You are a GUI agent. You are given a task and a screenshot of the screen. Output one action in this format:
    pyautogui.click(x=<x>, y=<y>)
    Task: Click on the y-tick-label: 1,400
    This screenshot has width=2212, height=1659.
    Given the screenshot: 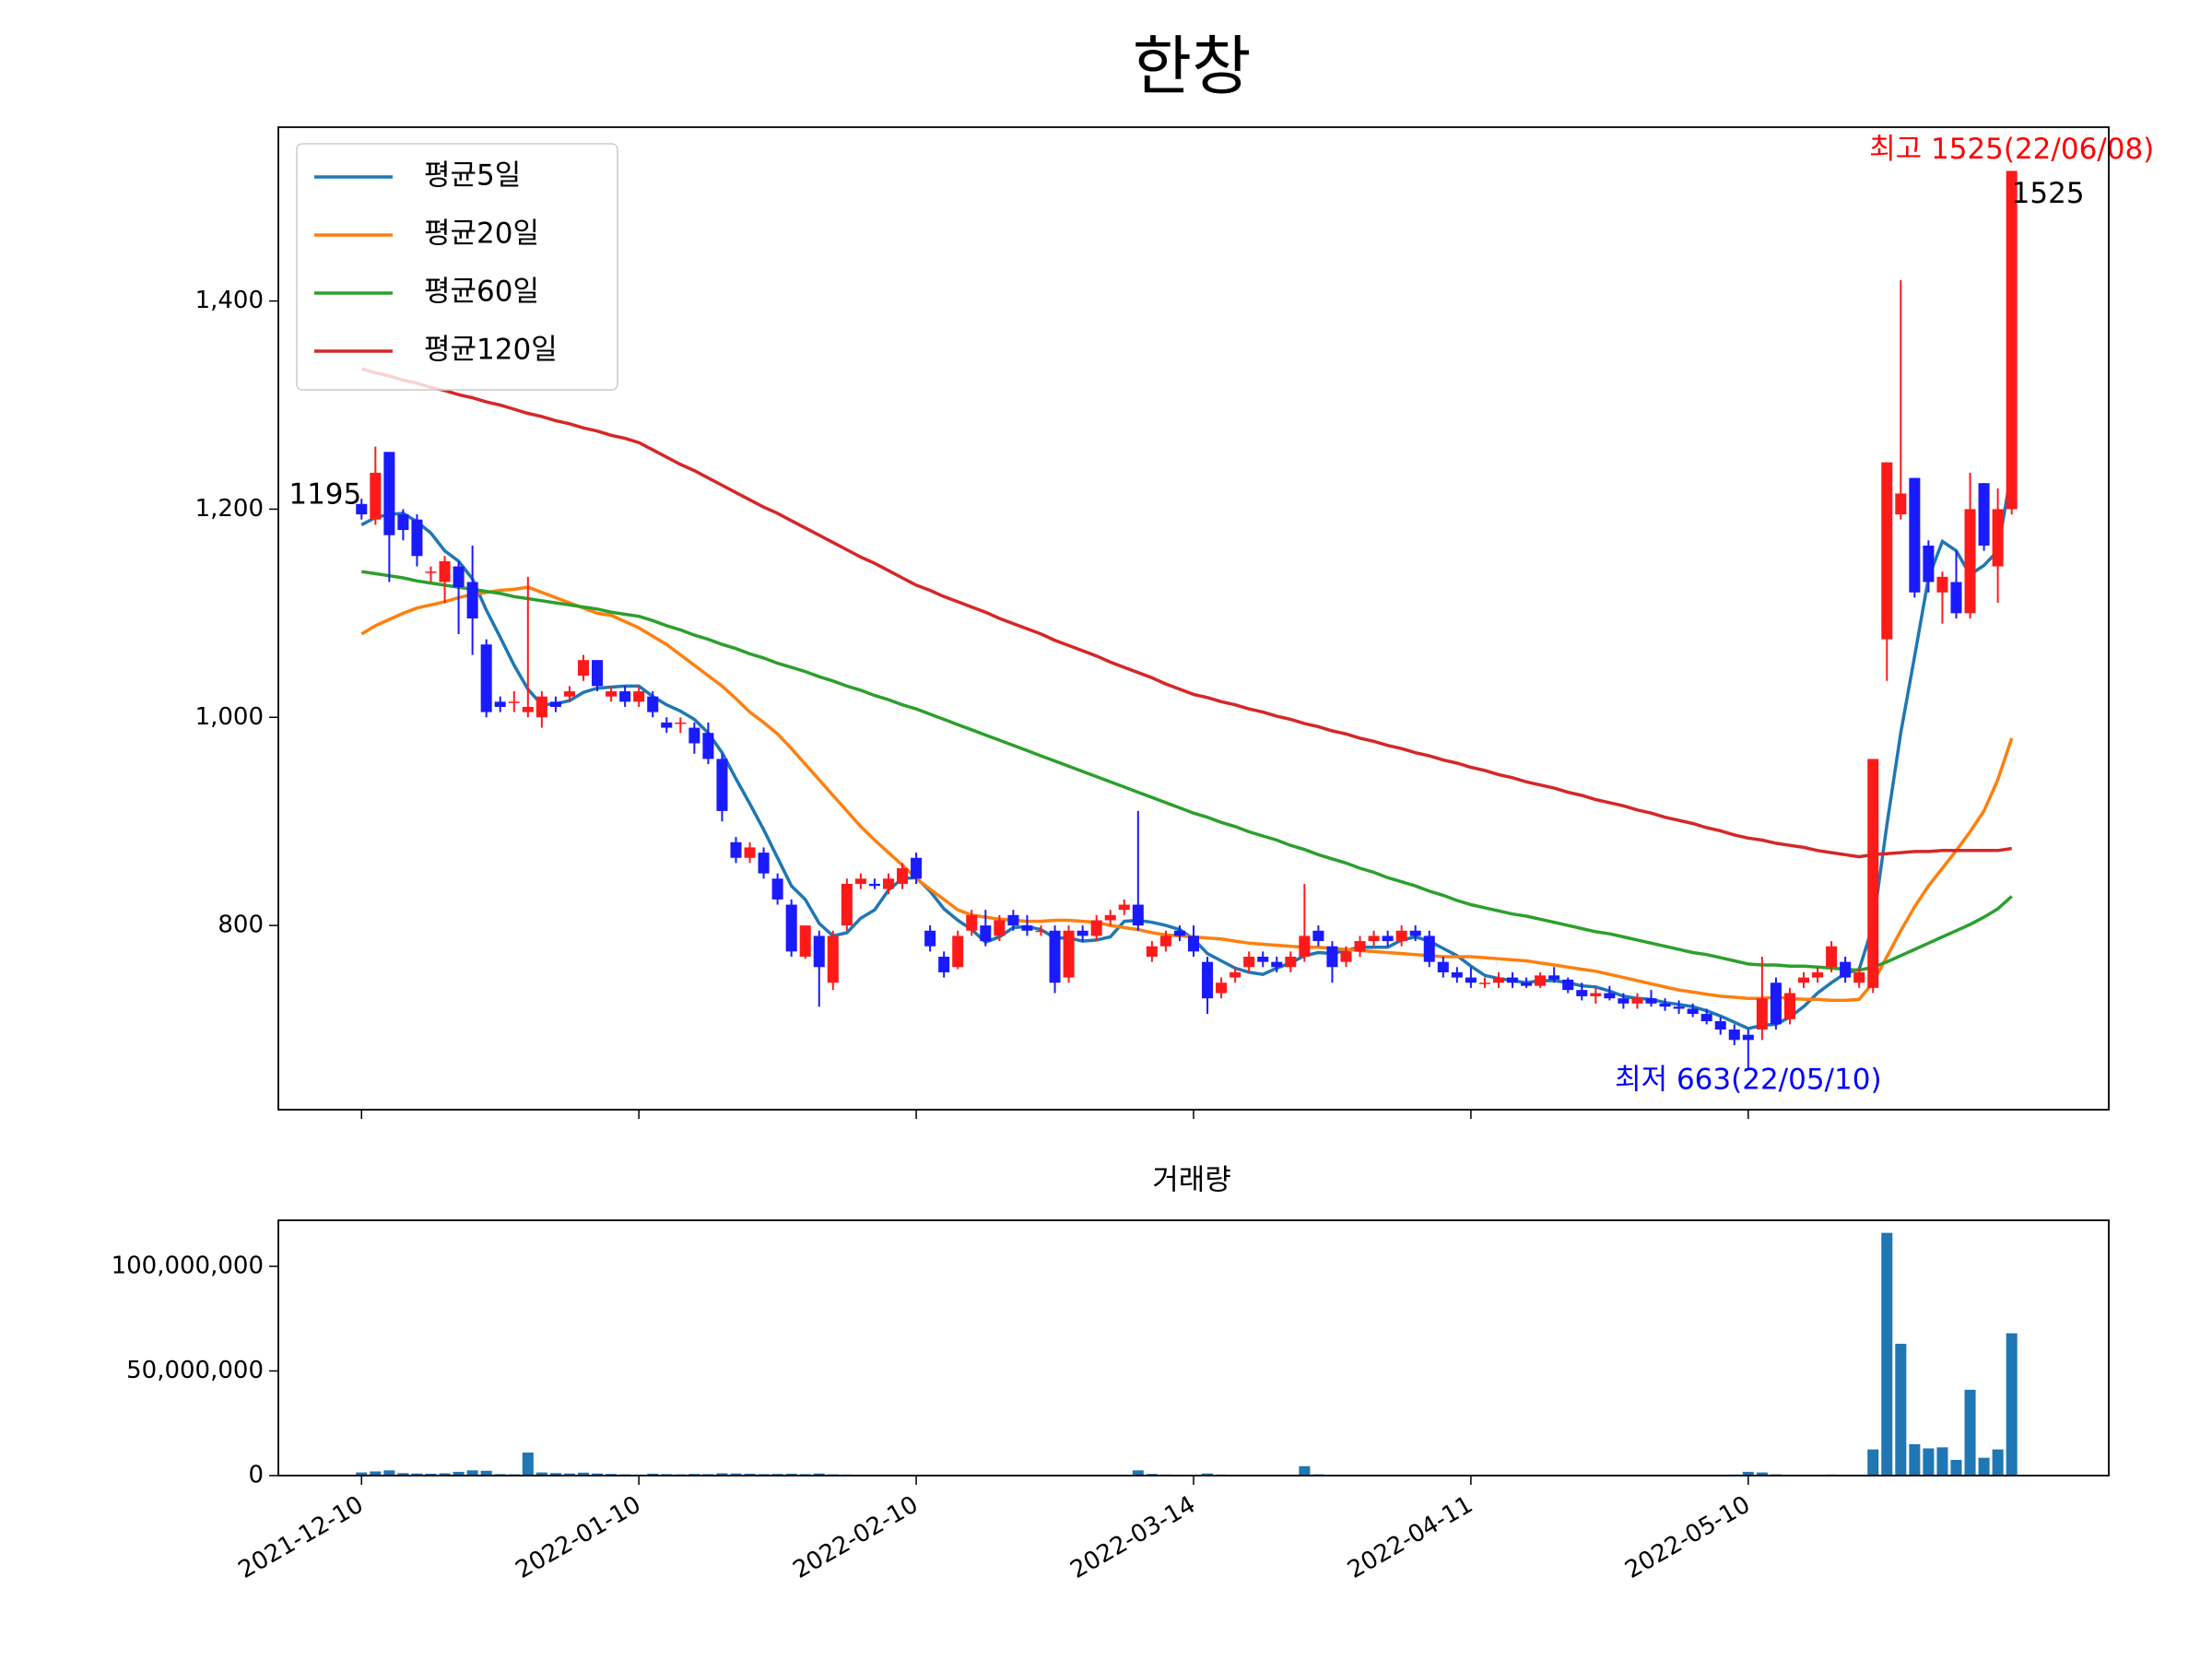 What is the action you would take?
    pyautogui.click(x=229, y=300)
    